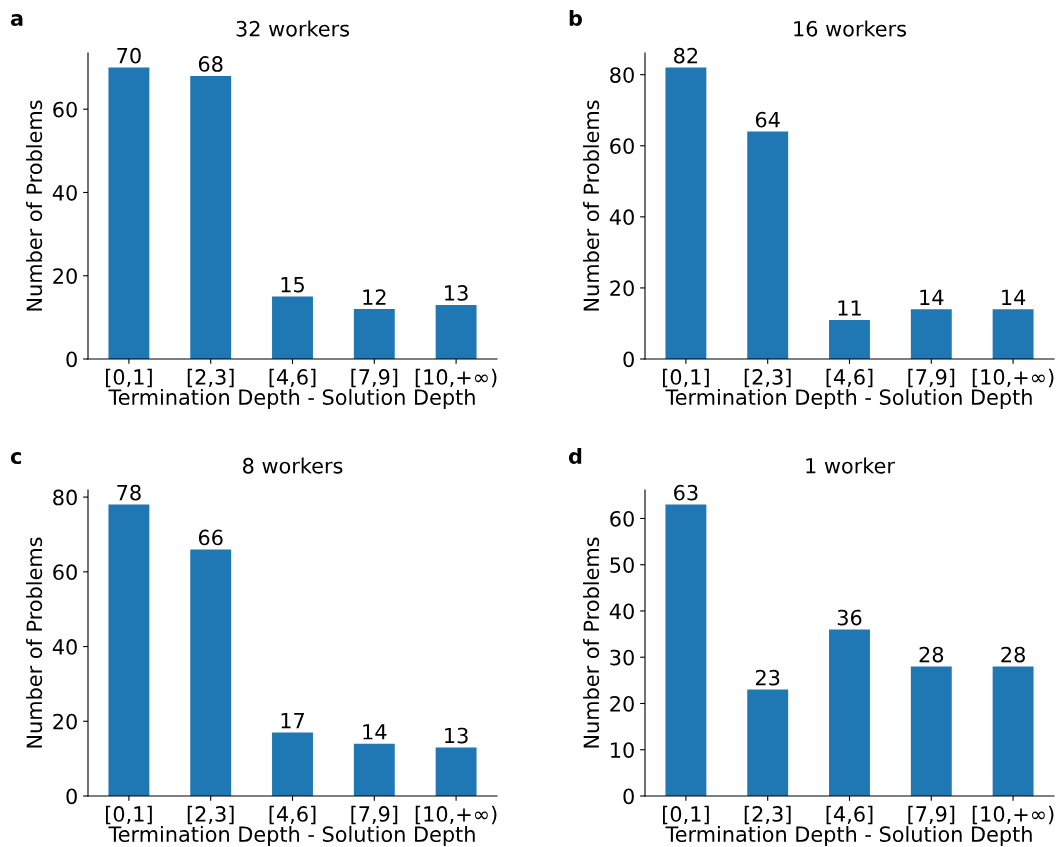  What do you see at coordinates (850, 465) in the screenshot?
I see `chart-title: 1 worker` at bounding box center [850, 465].